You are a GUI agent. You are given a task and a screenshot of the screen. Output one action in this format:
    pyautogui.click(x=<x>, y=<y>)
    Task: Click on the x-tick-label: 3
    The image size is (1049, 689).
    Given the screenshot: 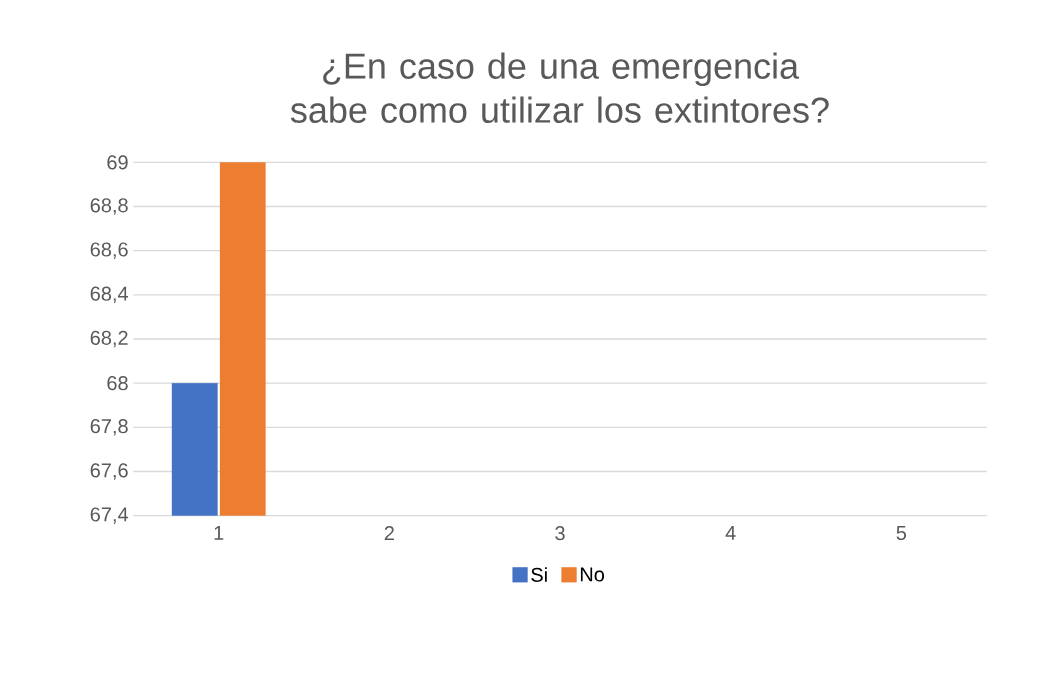 What is the action you would take?
    pyautogui.click(x=560, y=533)
    